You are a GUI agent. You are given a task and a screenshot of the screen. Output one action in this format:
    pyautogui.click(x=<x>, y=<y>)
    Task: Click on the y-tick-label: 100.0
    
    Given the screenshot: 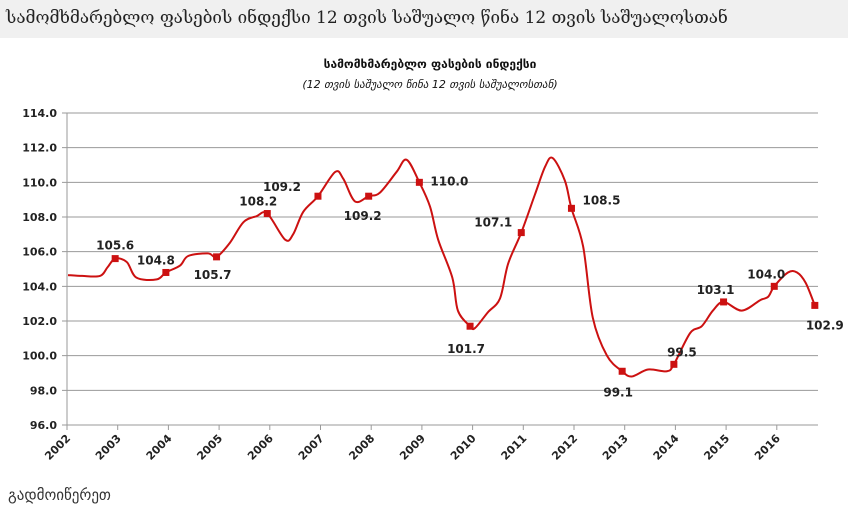 What is the action you would take?
    pyautogui.click(x=39, y=356)
    